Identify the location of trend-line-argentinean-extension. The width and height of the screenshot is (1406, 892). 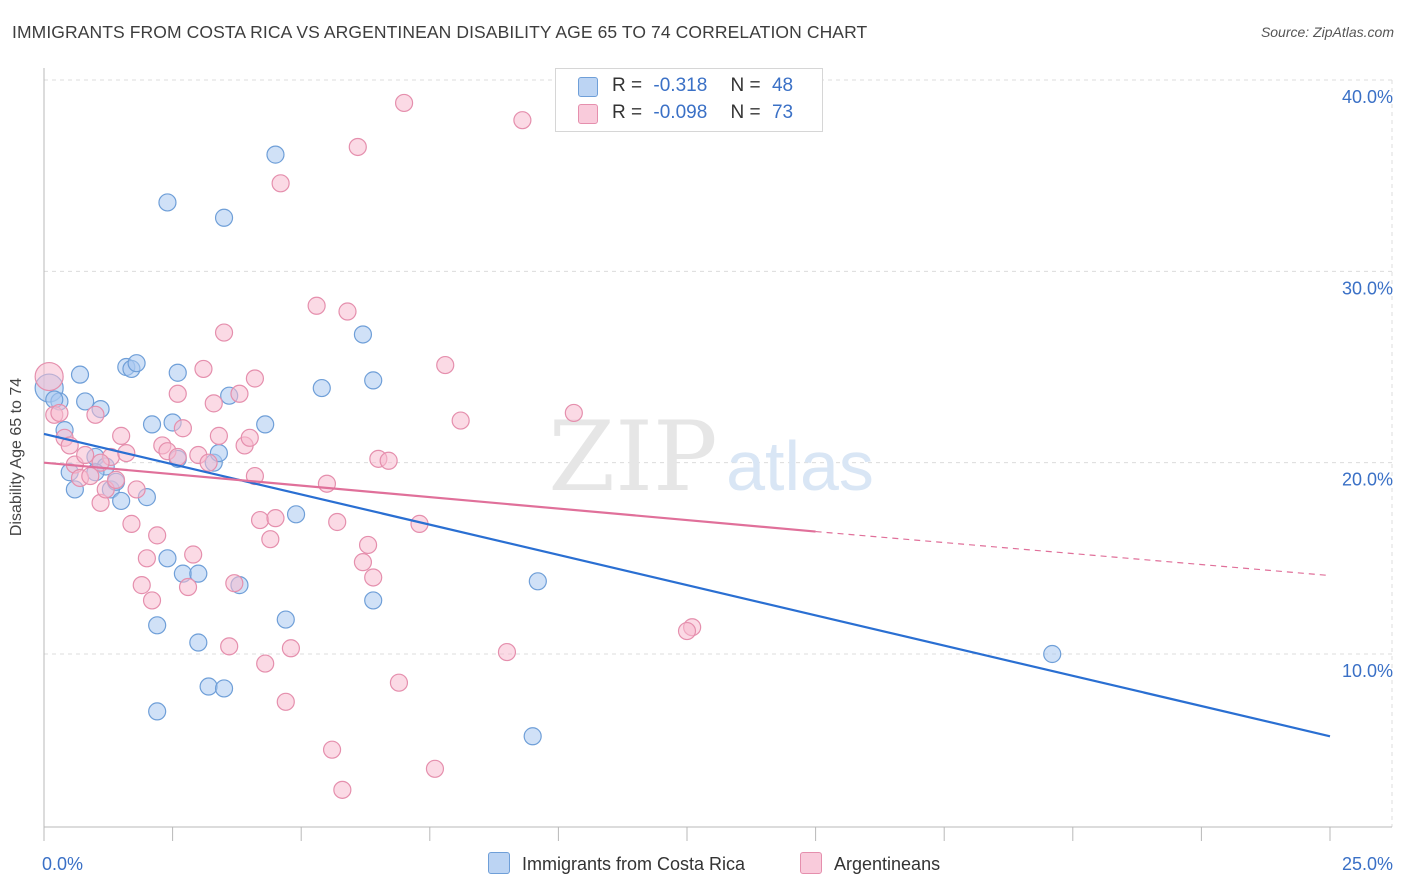
(1073, 553).